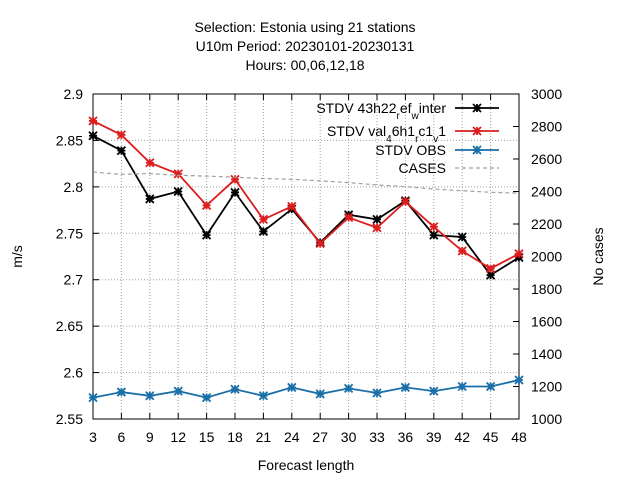  Describe the element at coordinates (304, 27) in the screenshot. I see `title-line: Selection: Estonia using 21 stations` at that location.